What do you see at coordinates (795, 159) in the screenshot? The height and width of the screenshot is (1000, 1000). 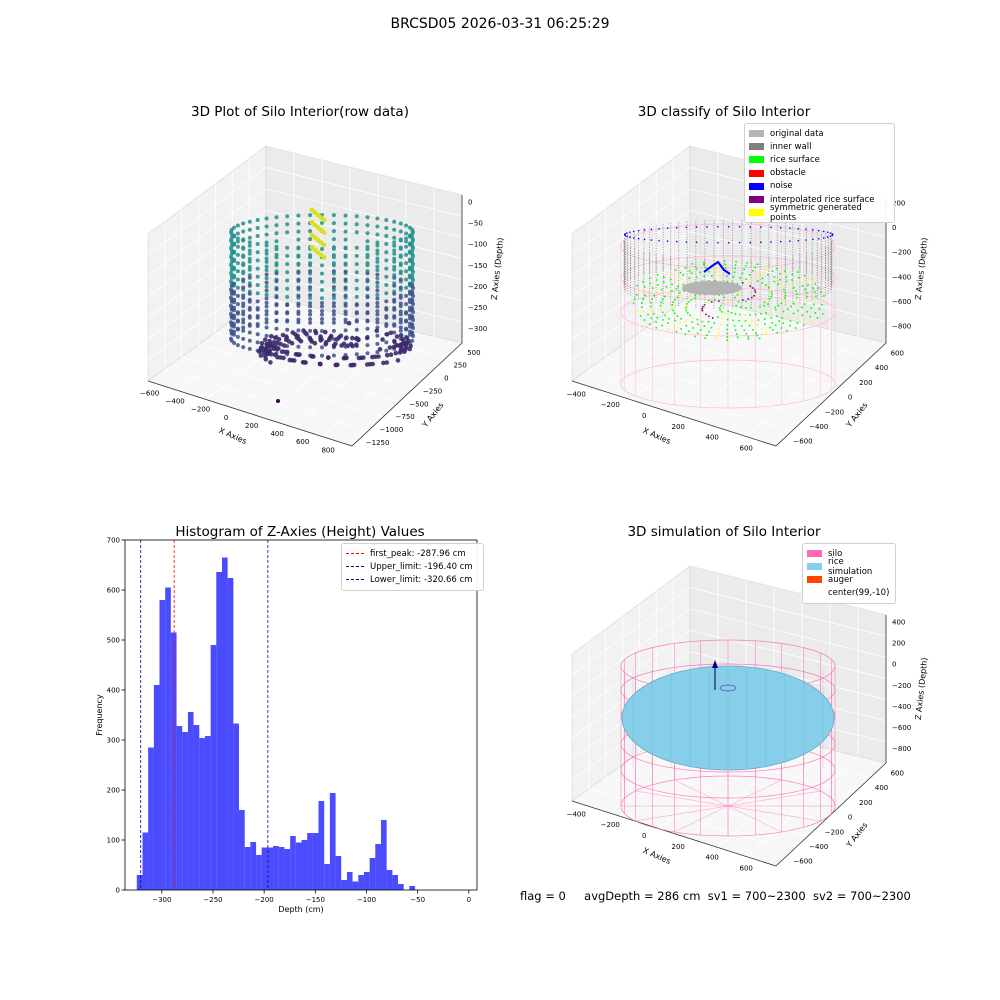 I see `legend-label: rice surface` at bounding box center [795, 159].